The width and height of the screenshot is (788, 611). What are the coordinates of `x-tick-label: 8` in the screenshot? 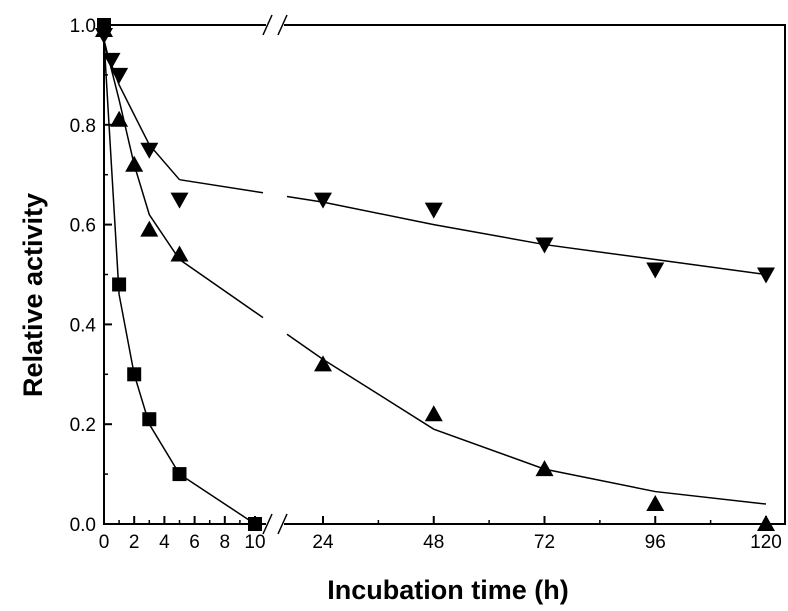 It's located at (225, 542).